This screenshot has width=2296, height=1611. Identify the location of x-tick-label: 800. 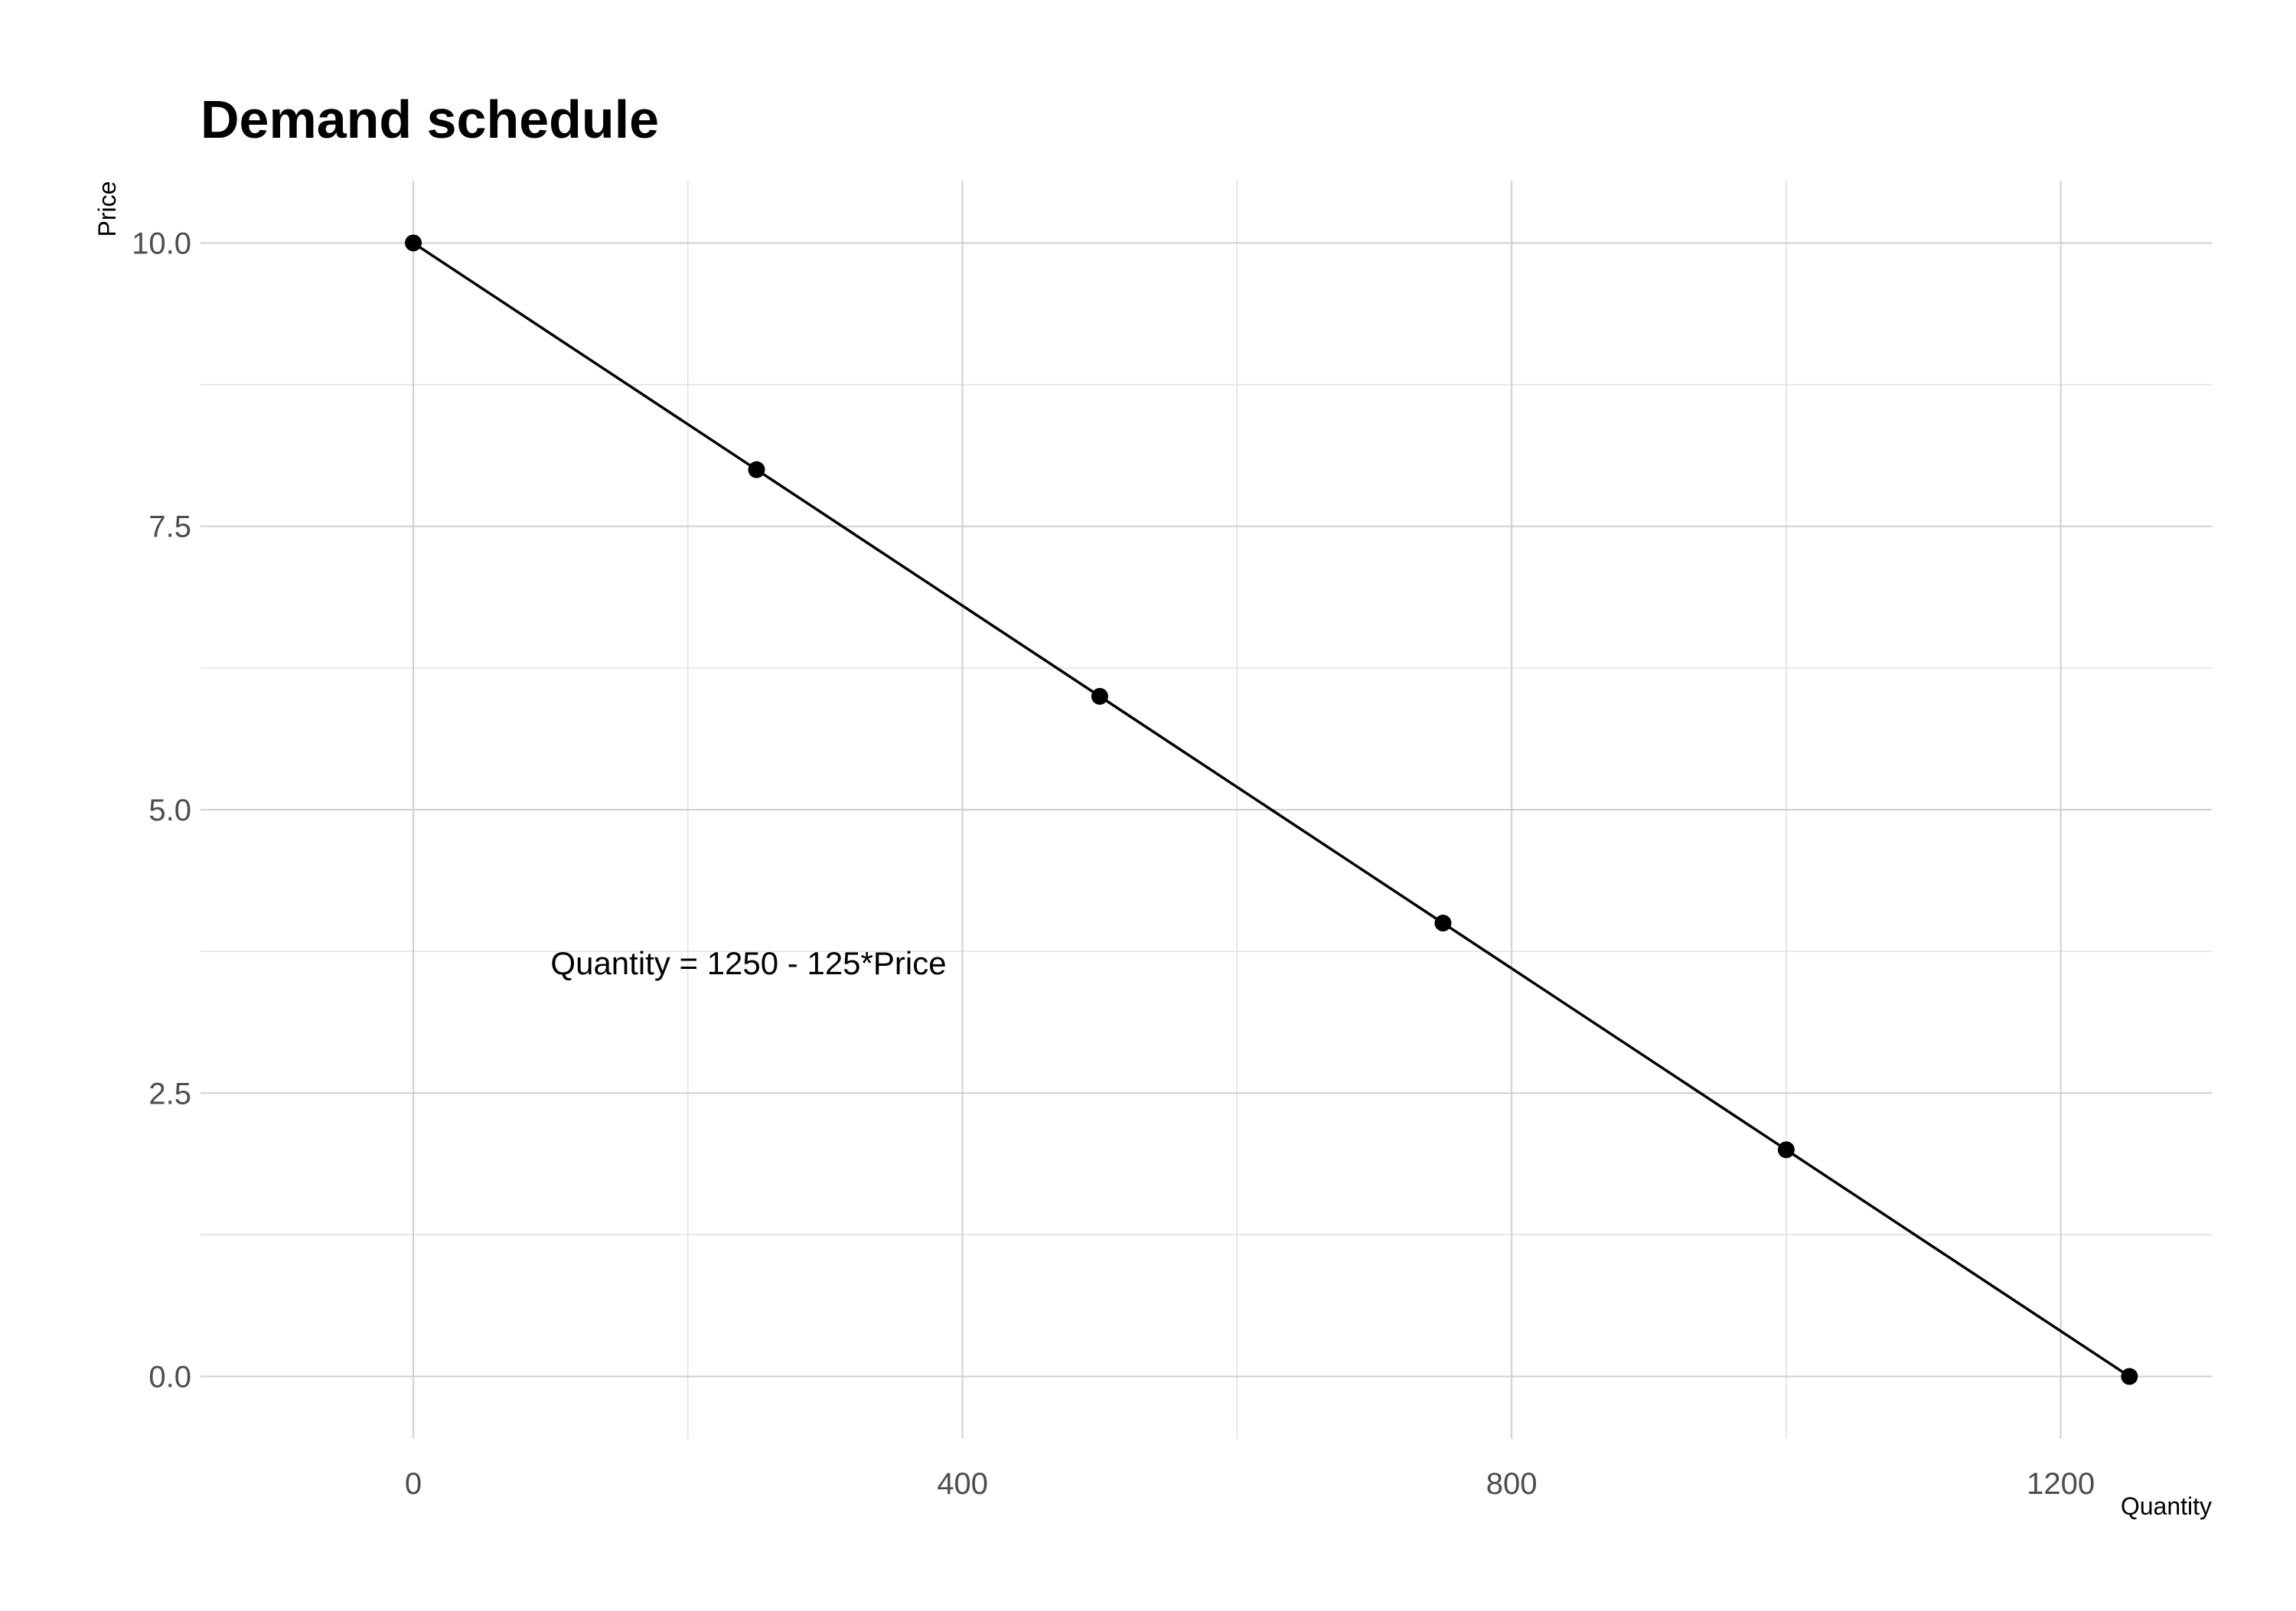
(1512, 1484).